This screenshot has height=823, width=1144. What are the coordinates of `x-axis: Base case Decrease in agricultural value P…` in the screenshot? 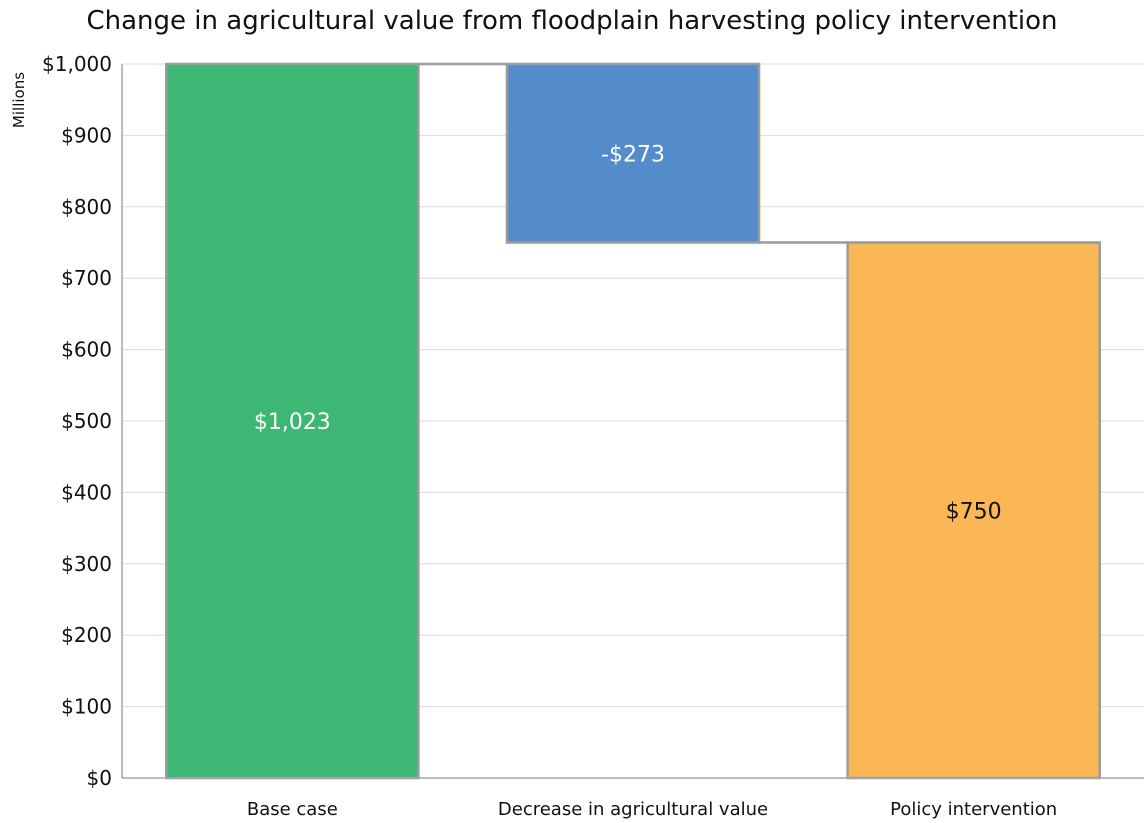 It's located at (633, 798).